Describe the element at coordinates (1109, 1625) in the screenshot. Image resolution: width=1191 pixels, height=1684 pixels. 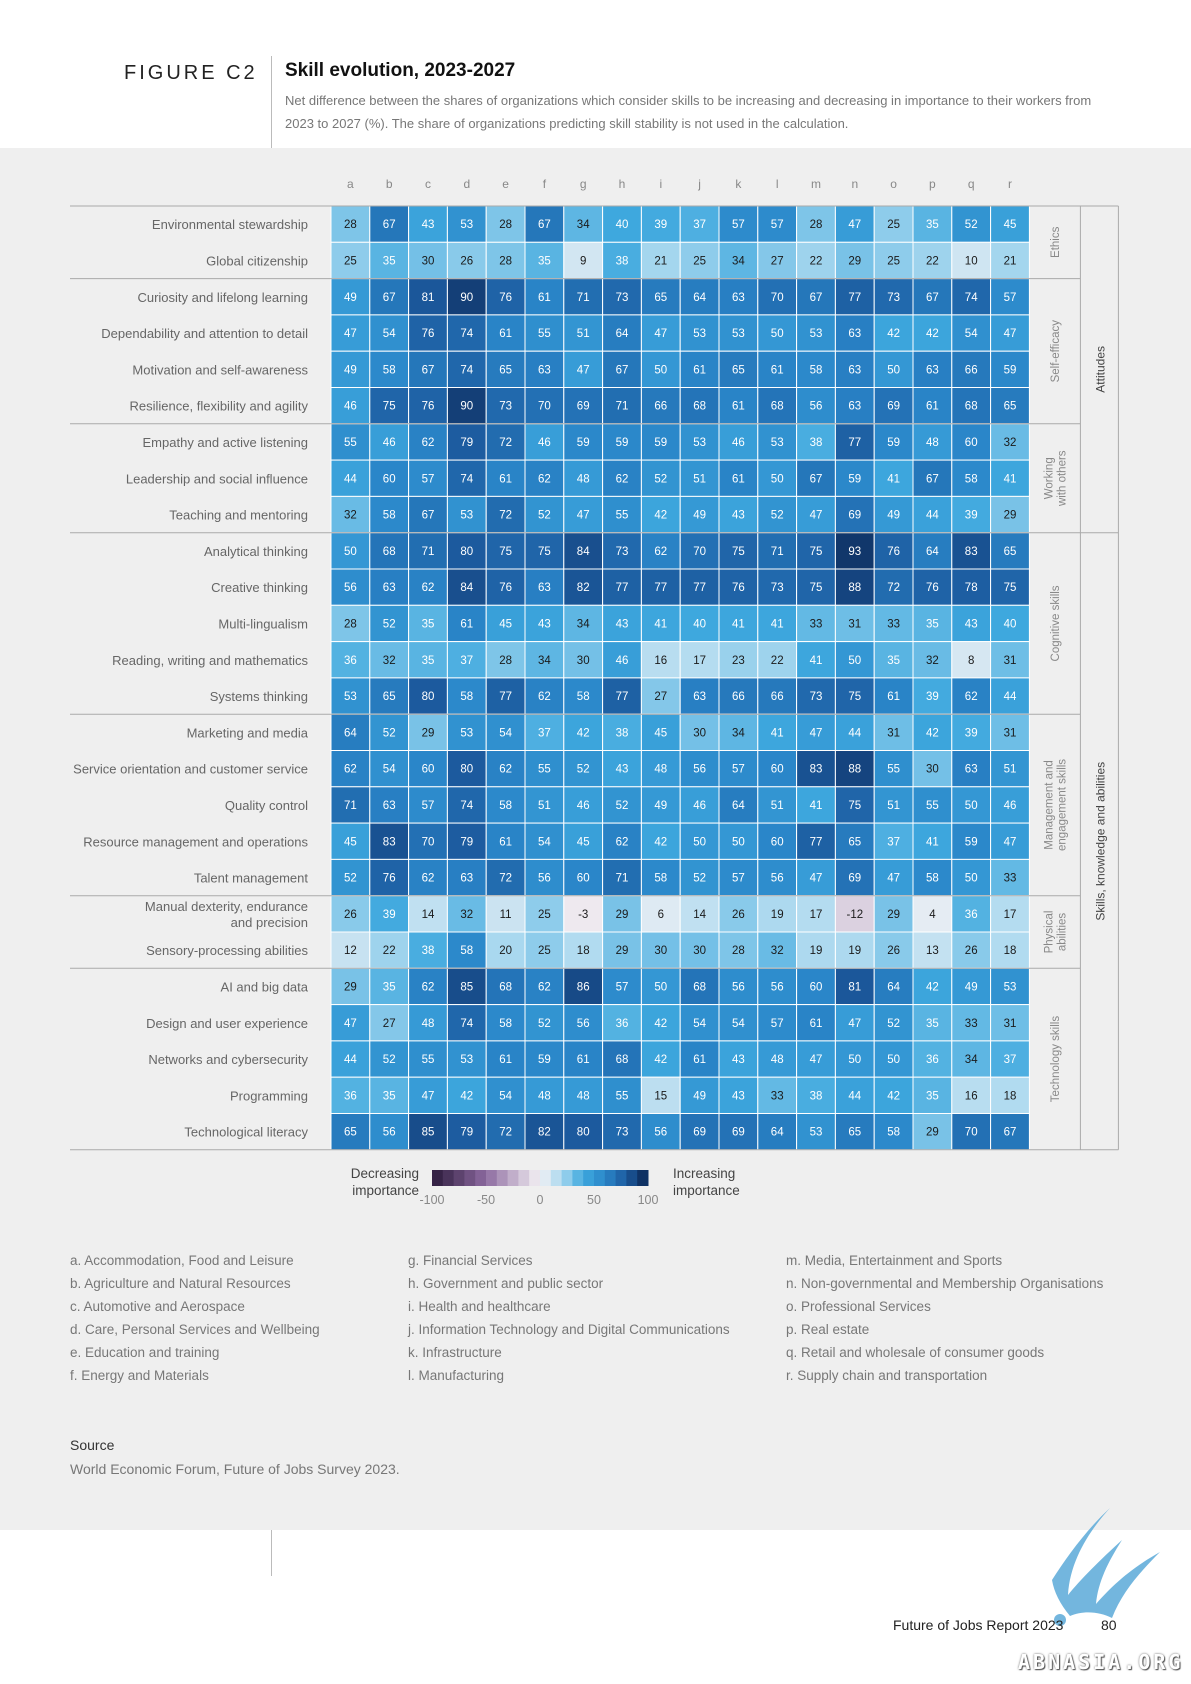
I see `footer-page-number: 80` at that location.